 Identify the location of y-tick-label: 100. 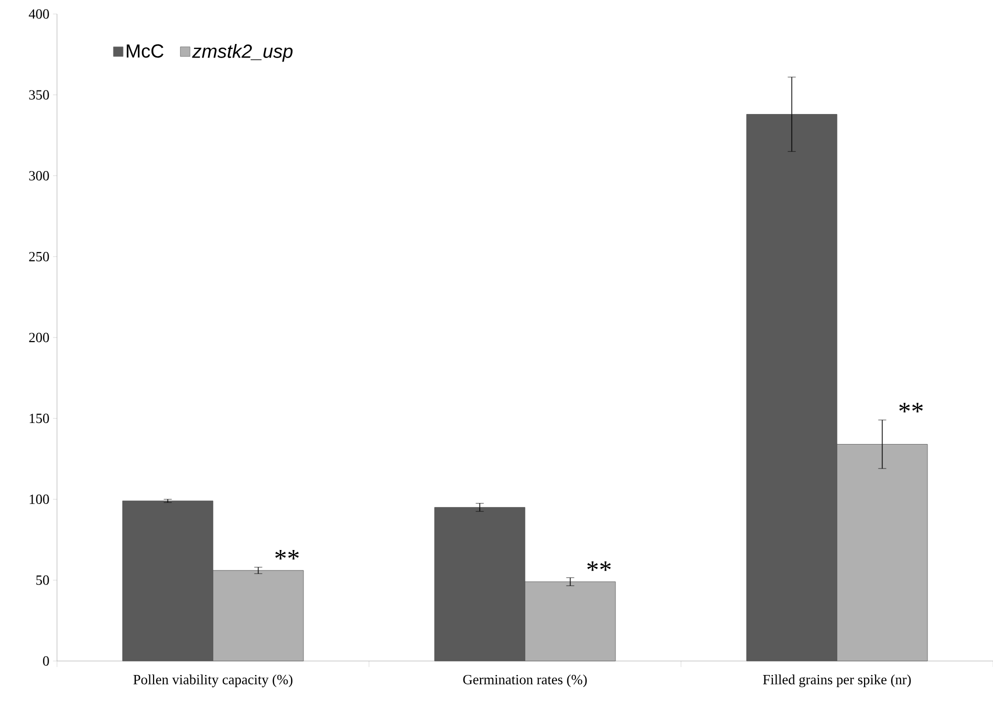
(39, 499).